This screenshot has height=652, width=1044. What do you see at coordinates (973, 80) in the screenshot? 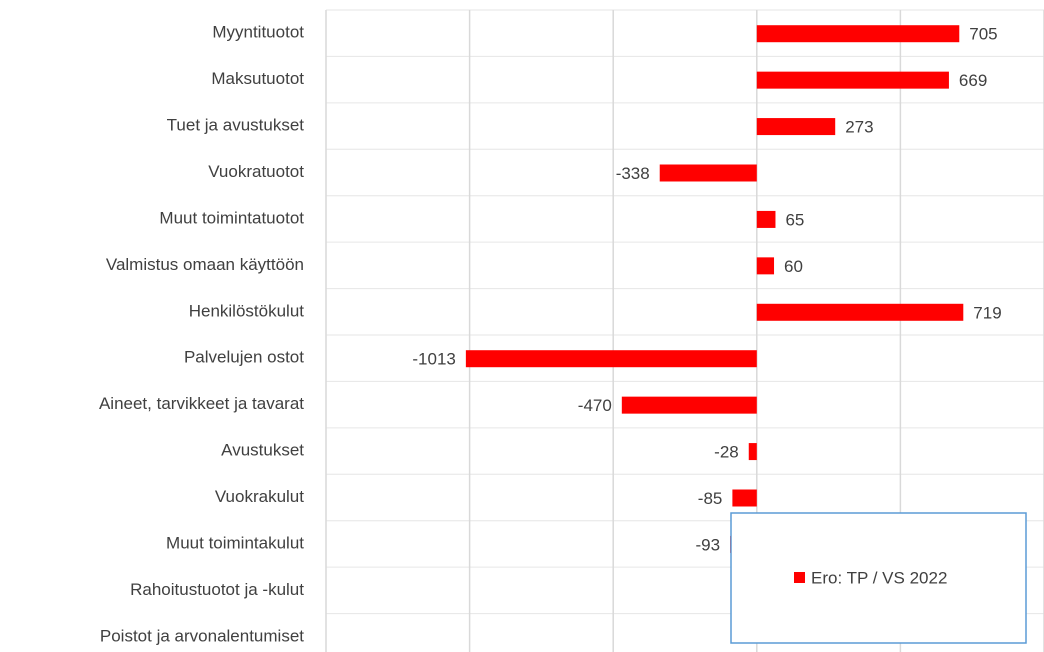
I see `data-label: 669` at bounding box center [973, 80].